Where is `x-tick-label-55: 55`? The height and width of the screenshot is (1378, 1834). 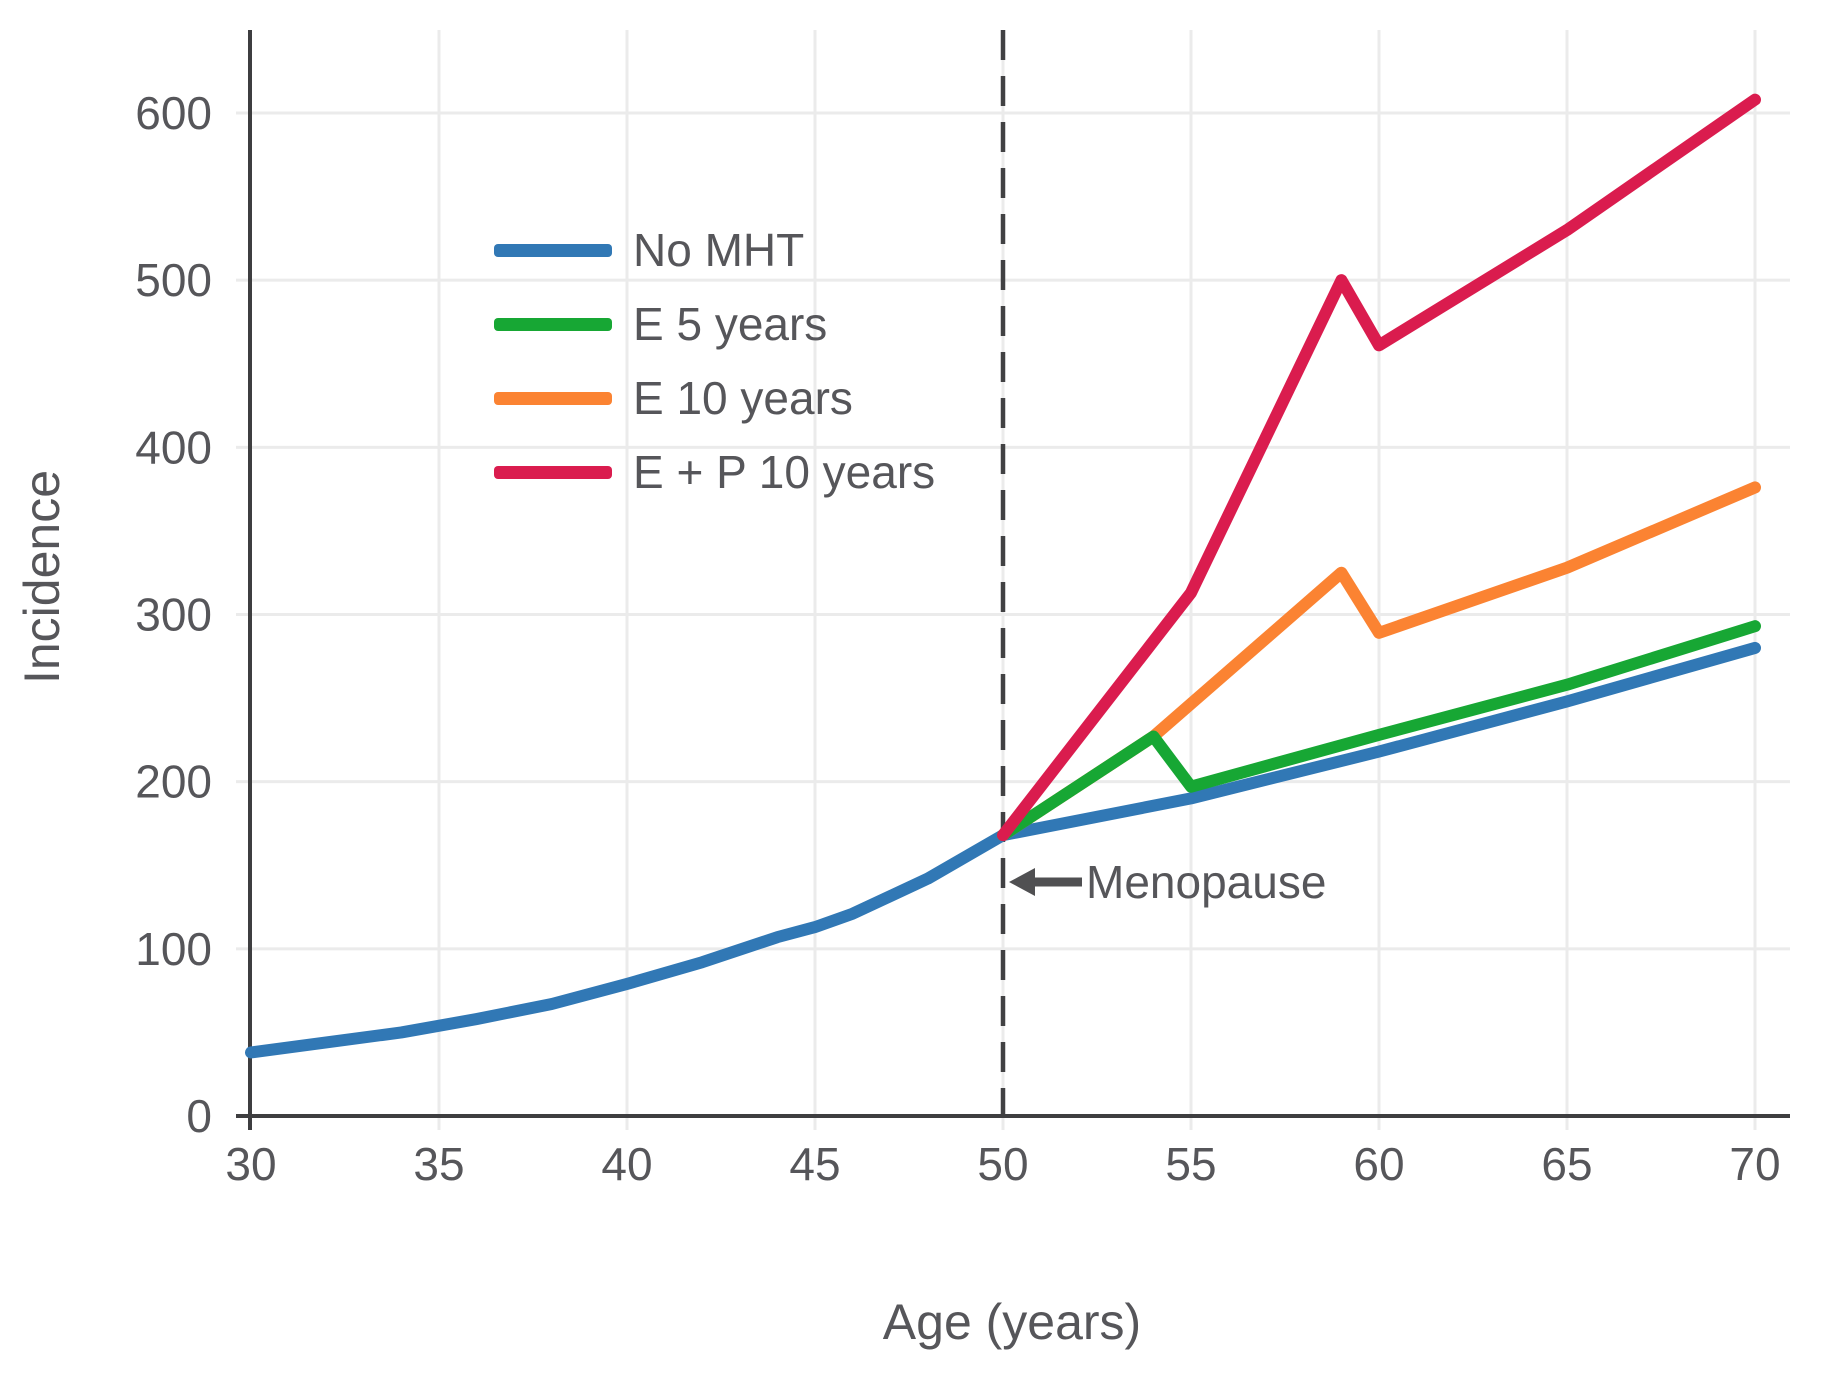 x-tick-label-55: 55 is located at coordinates (1190, 1164).